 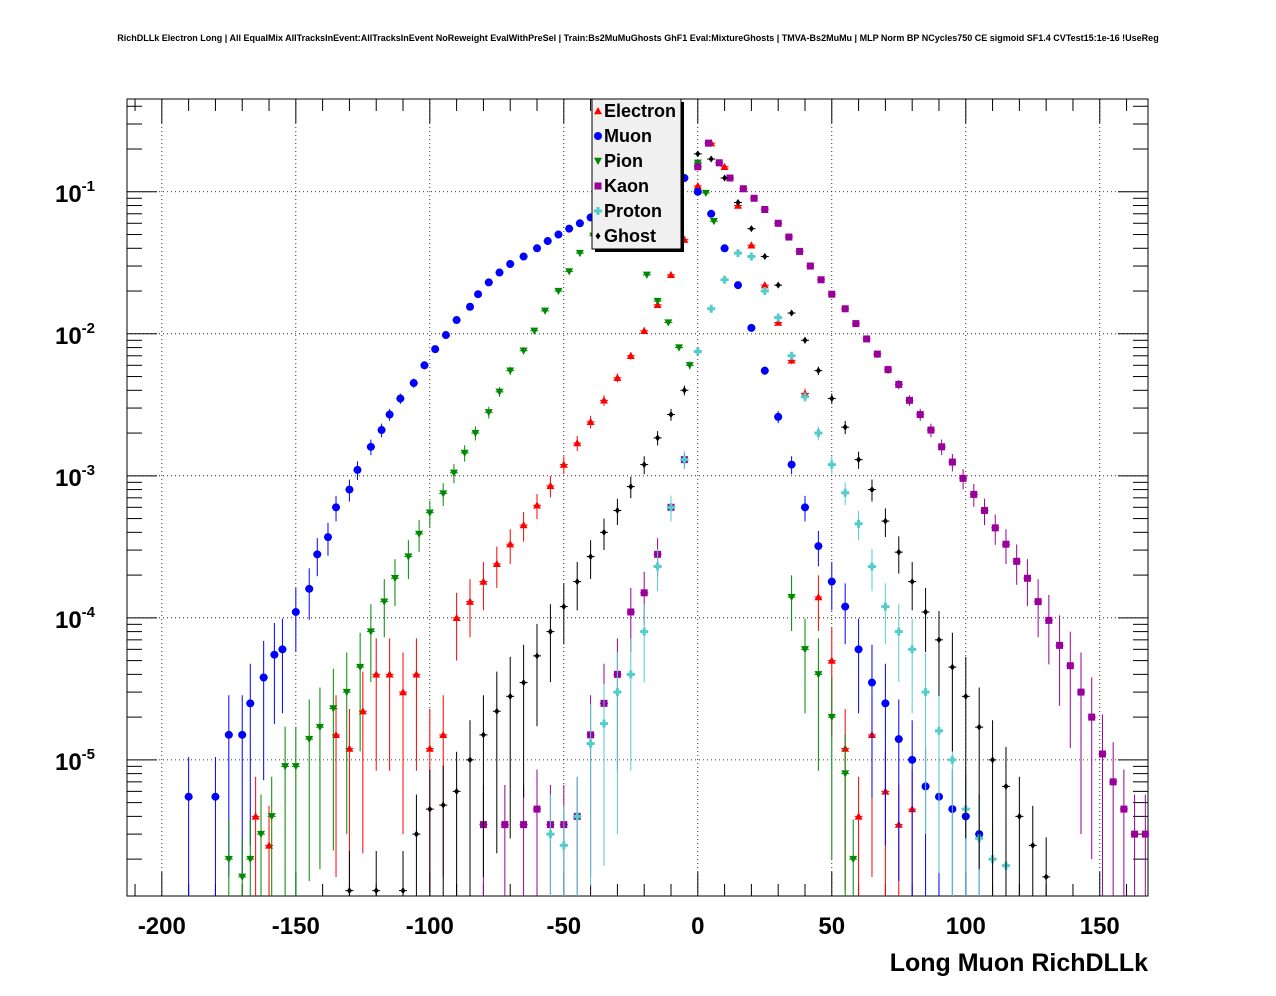 What do you see at coordinates (75, 335) in the screenshot?
I see `y-tick-label: 10⁻²` at bounding box center [75, 335].